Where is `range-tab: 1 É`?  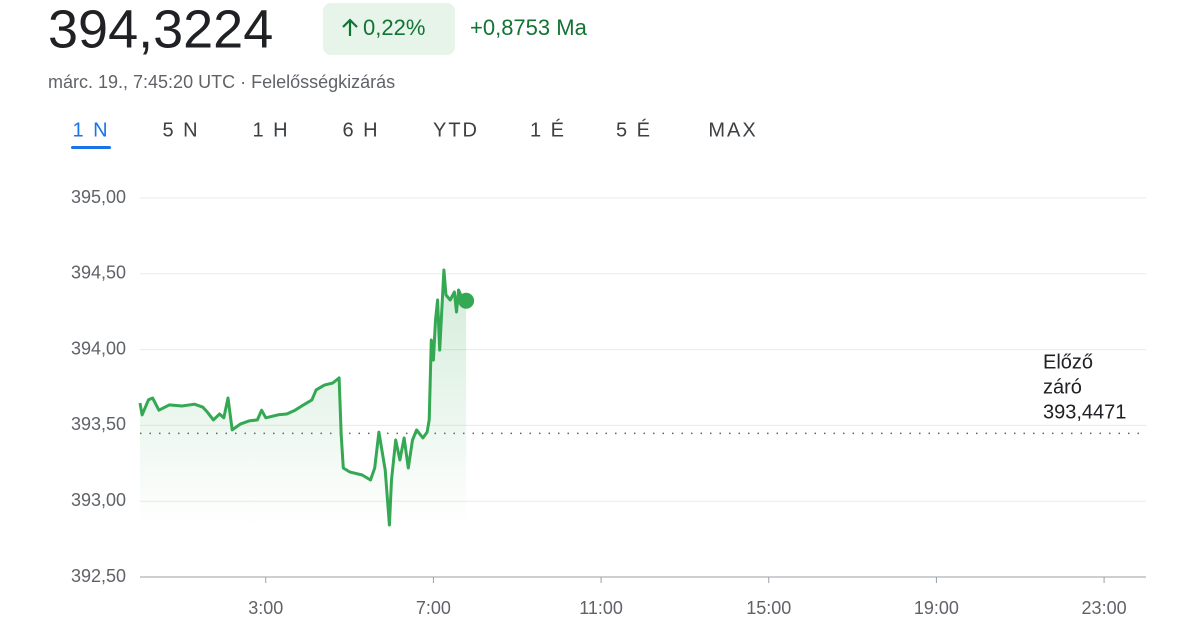 range-tab: 1 É is located at coordinates (548, 129).